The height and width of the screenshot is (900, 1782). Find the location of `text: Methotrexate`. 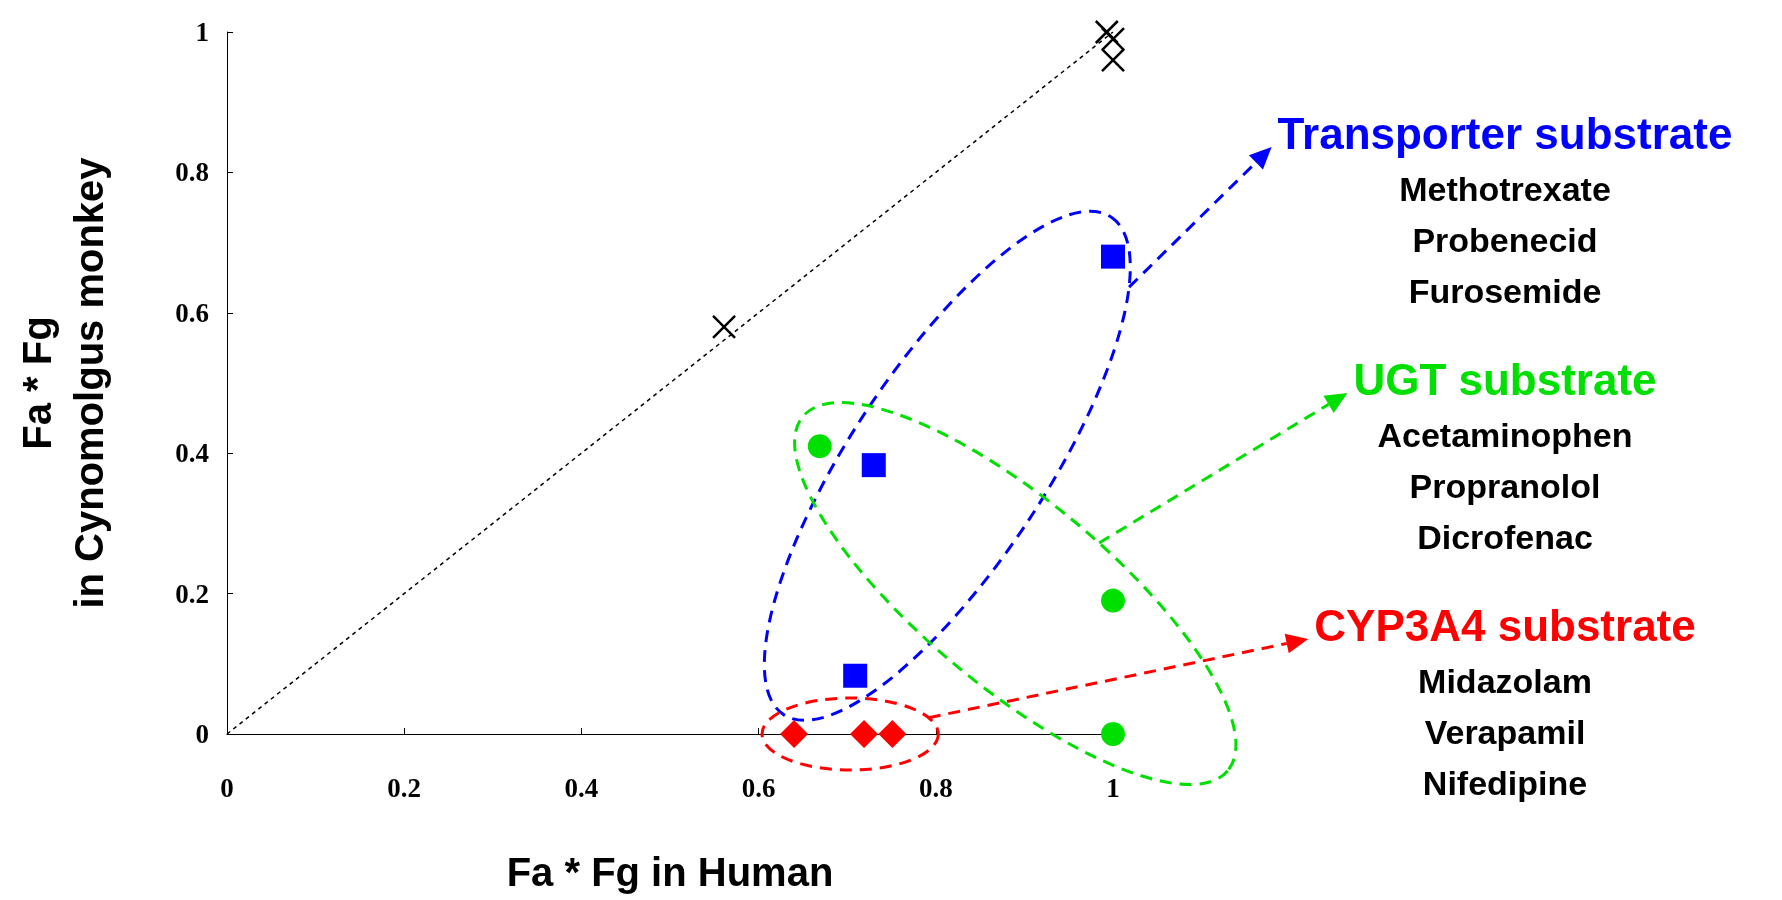

text: Methotrexate is located at coordinates (1505, 189).